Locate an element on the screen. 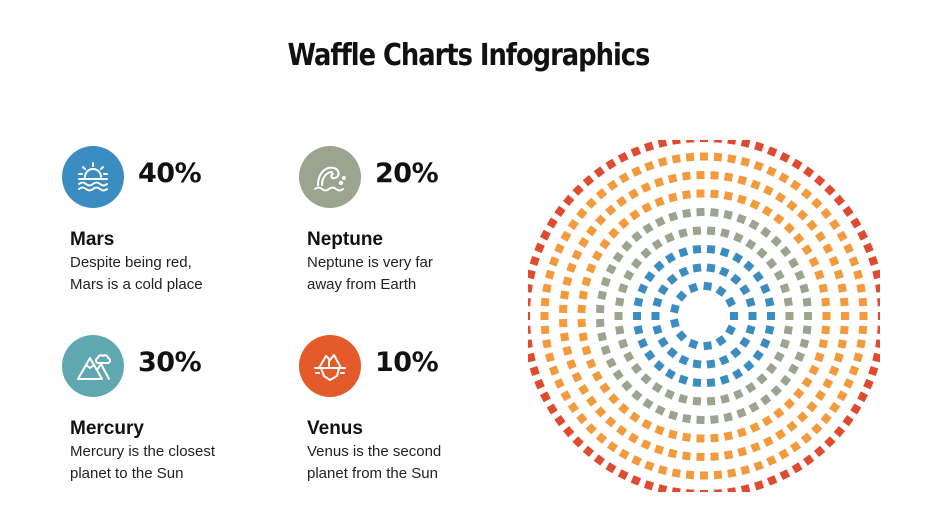  planet-name: Neptune is located at coordinates (345, 239).